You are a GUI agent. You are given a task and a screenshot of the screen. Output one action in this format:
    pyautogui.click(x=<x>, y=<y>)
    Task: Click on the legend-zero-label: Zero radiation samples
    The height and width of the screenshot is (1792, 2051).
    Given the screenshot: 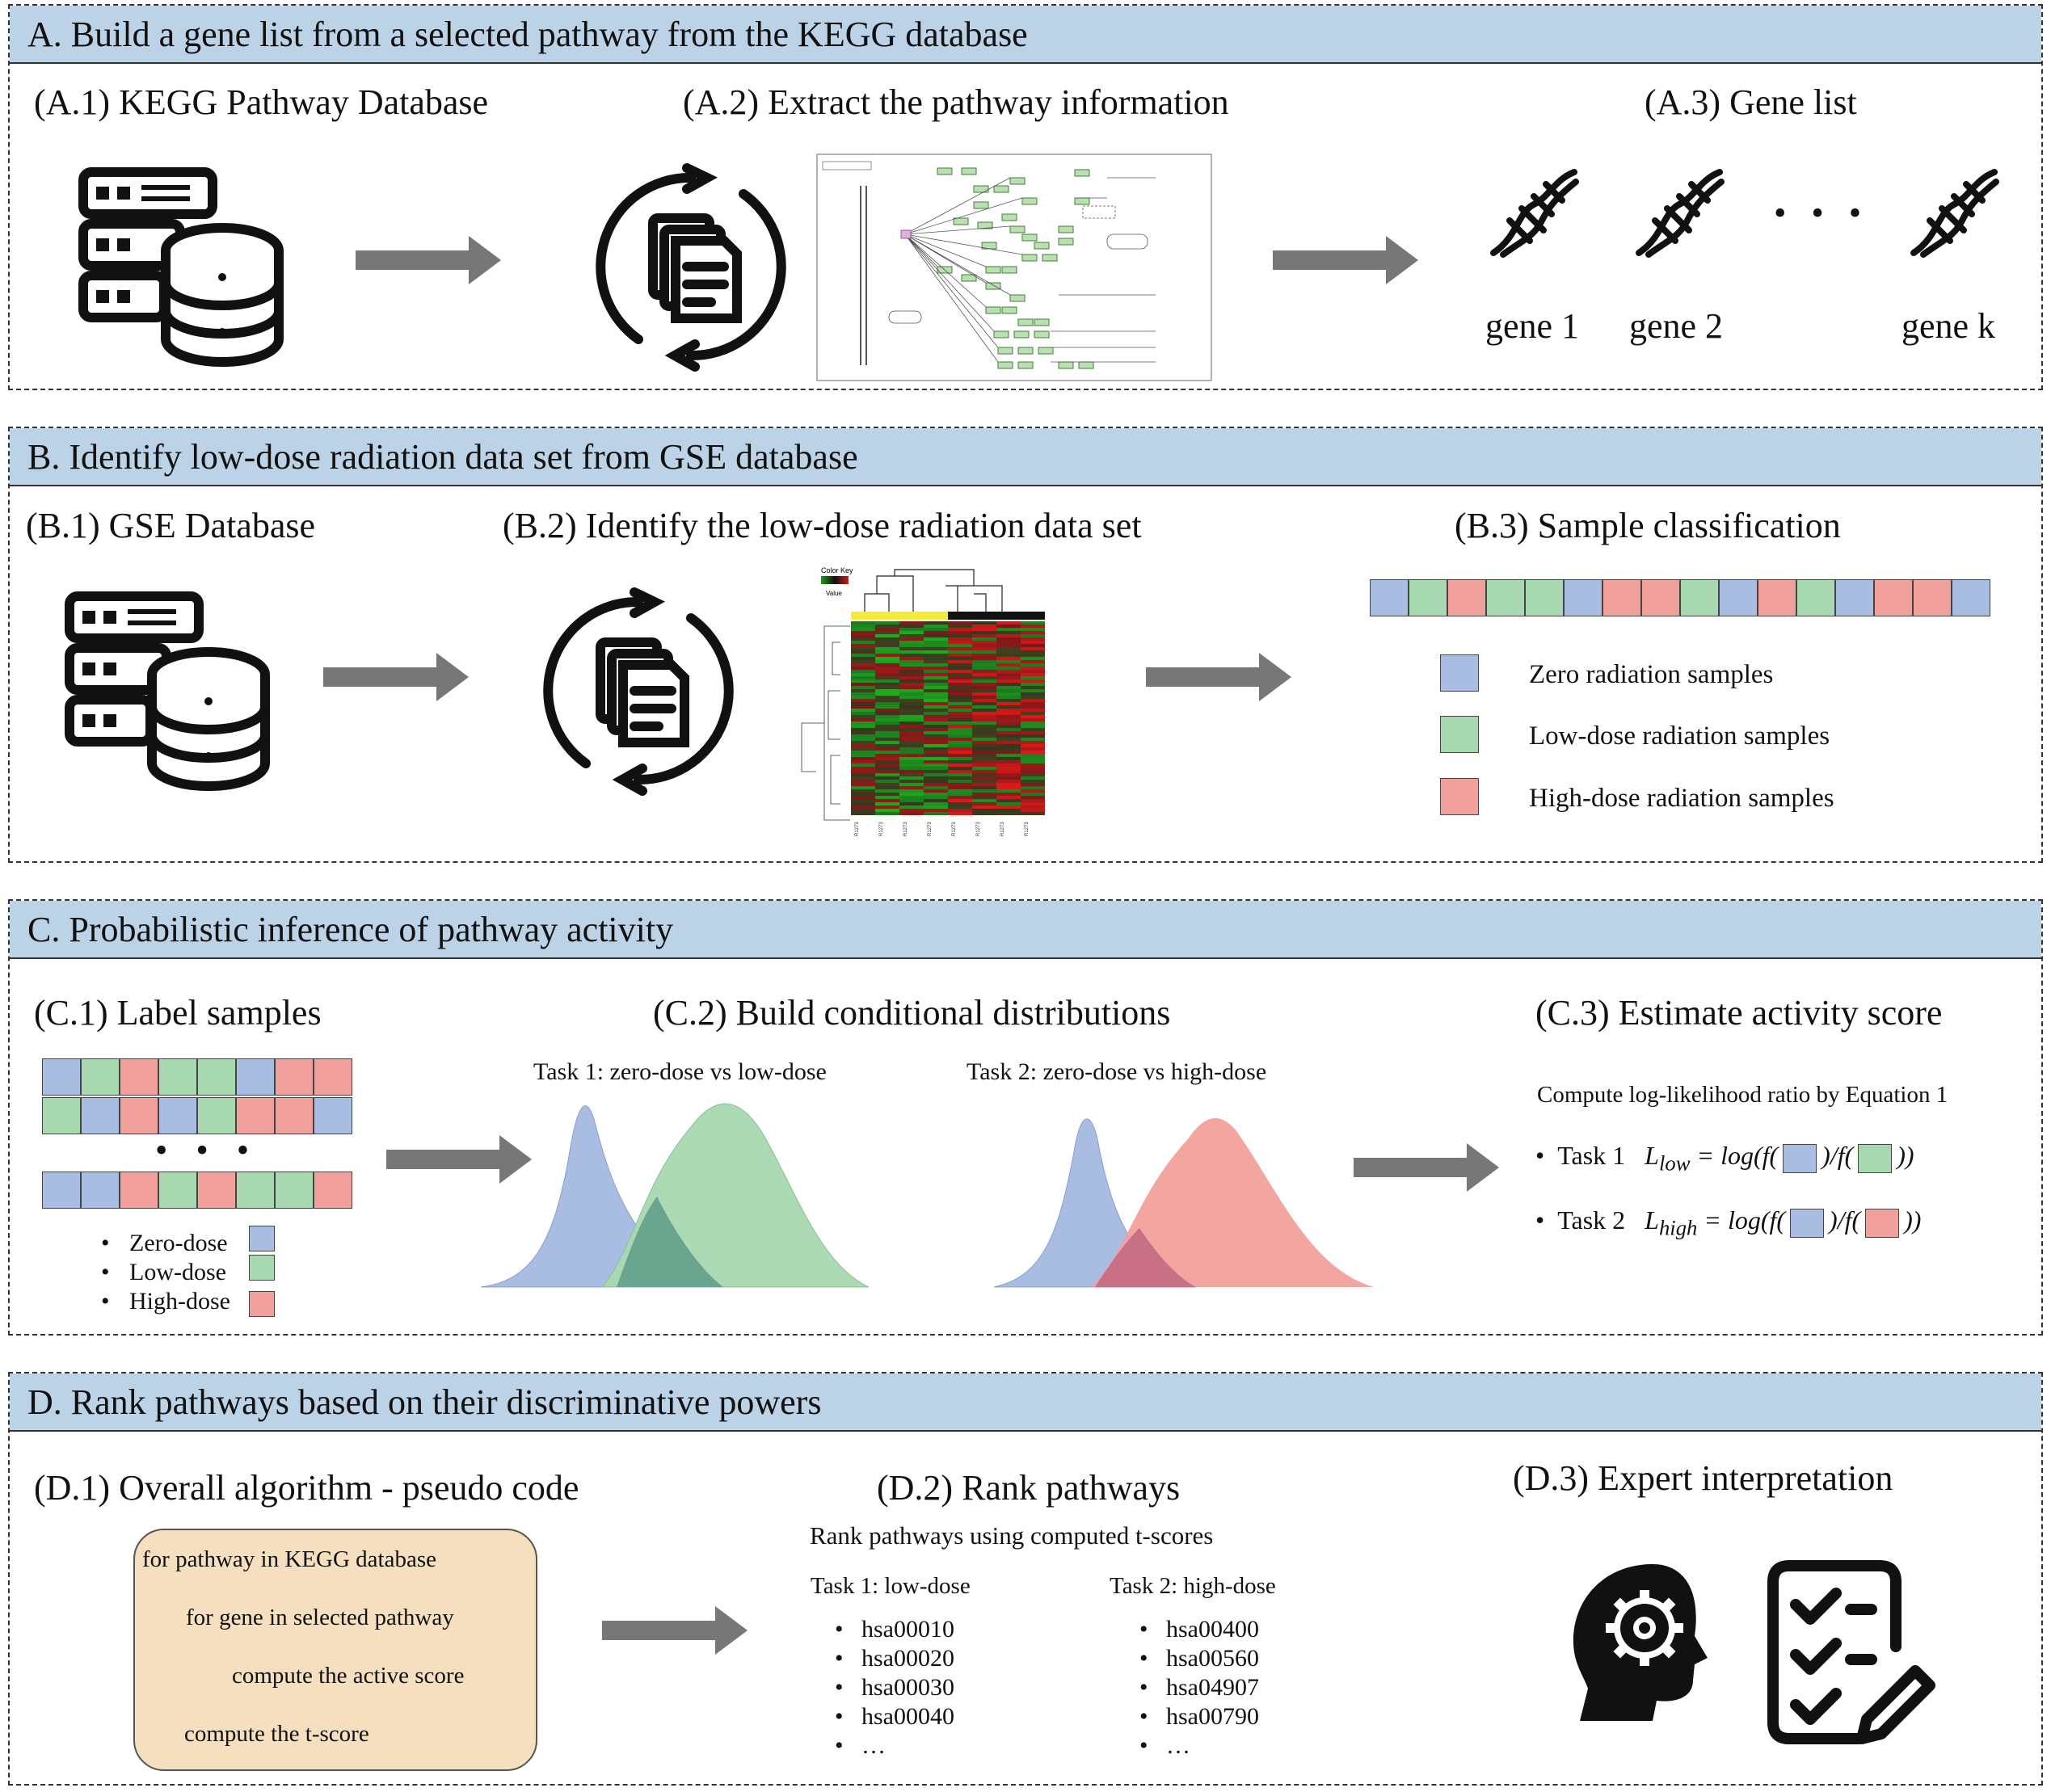 What is the action you would take?
    pyautogui.click(x=1651, y=674)
    